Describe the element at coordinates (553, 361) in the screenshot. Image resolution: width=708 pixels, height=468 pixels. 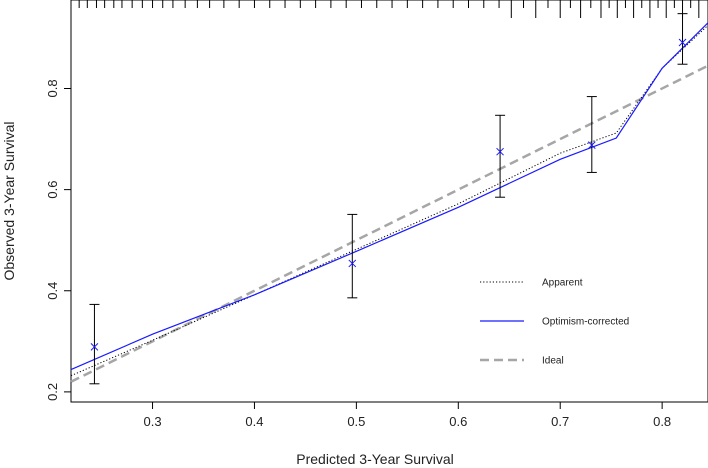
I see `legend-label-ideal: Ideal` at that location.